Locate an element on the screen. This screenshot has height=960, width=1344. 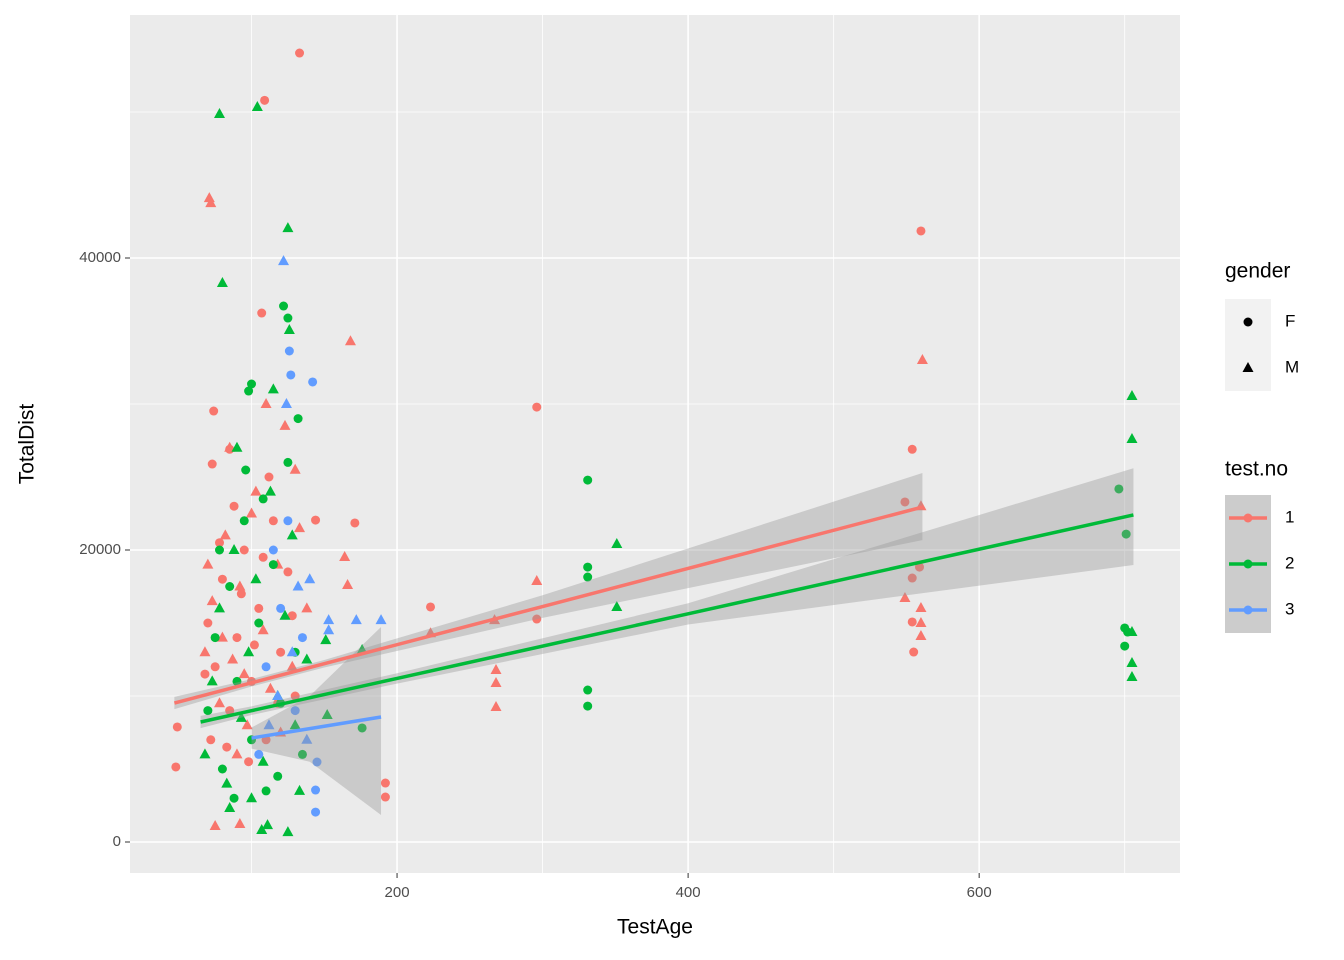
legend-key-bg is located at coordinates (1248, 345).